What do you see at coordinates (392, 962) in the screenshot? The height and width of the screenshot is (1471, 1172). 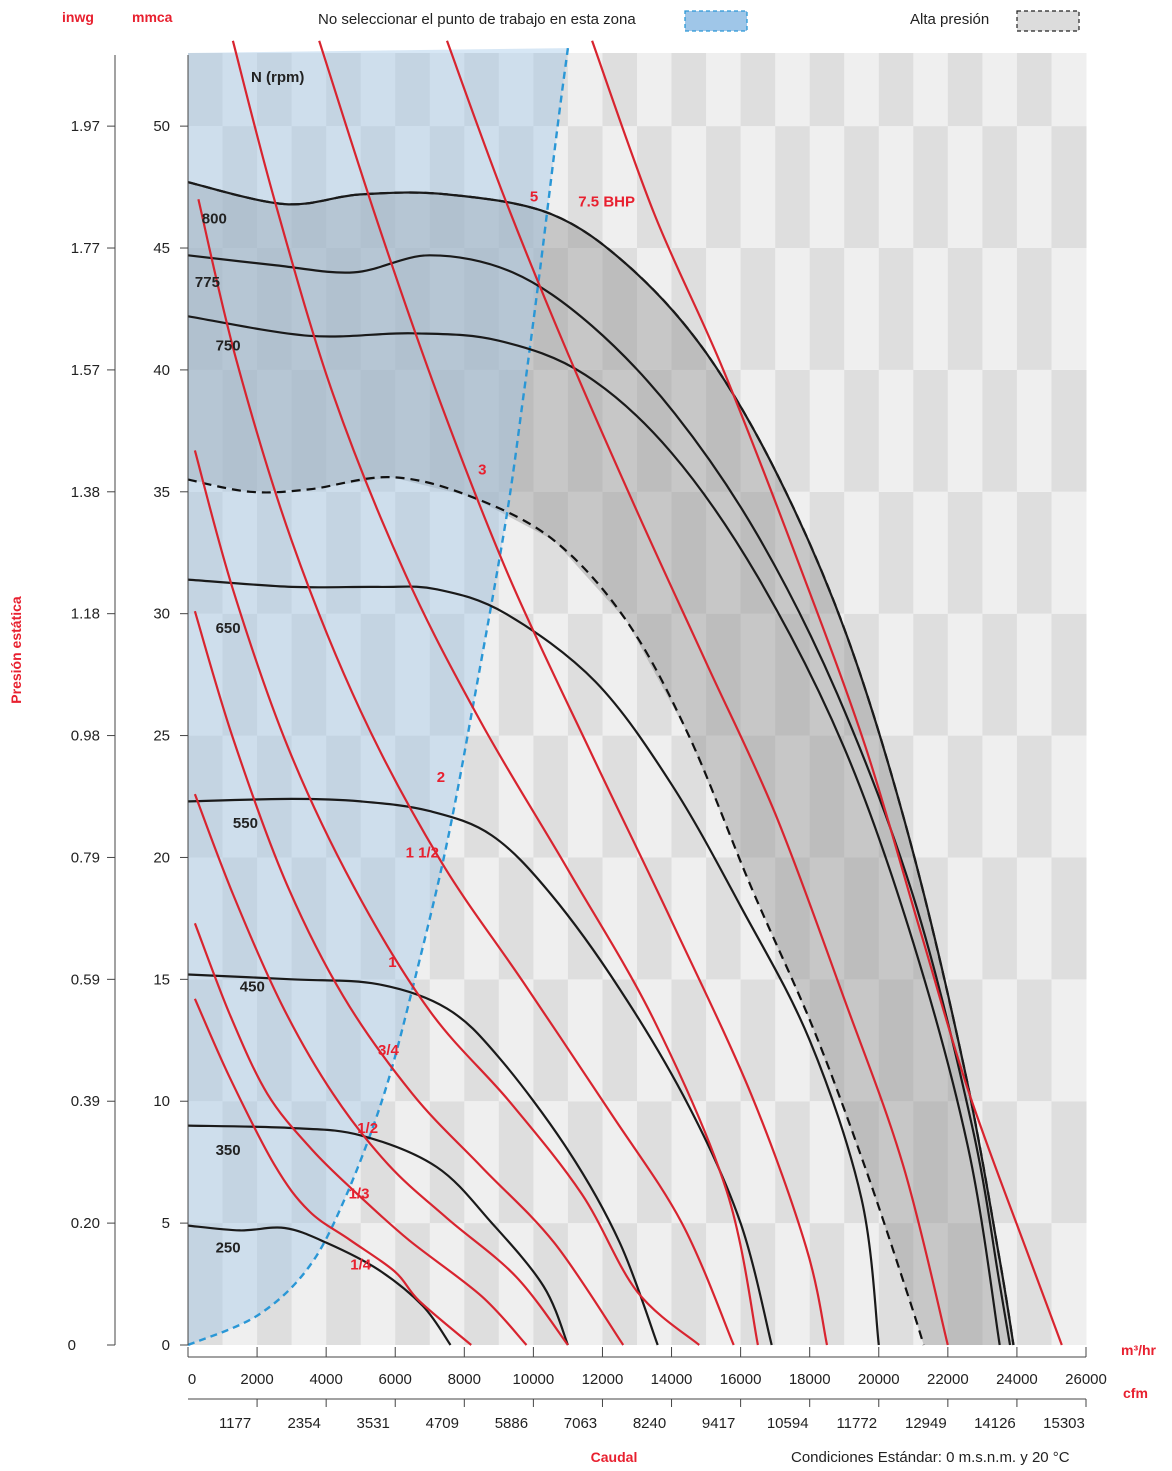 I see `power-label-1: 1` at bounding box center [392, 962].